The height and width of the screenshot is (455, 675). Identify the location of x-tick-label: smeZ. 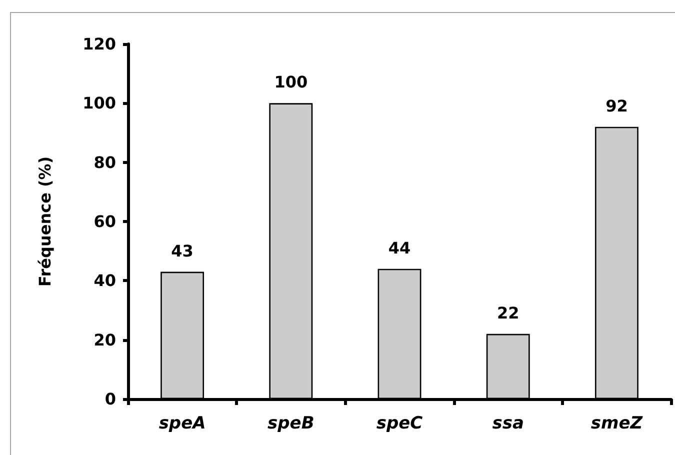
(617, 424).